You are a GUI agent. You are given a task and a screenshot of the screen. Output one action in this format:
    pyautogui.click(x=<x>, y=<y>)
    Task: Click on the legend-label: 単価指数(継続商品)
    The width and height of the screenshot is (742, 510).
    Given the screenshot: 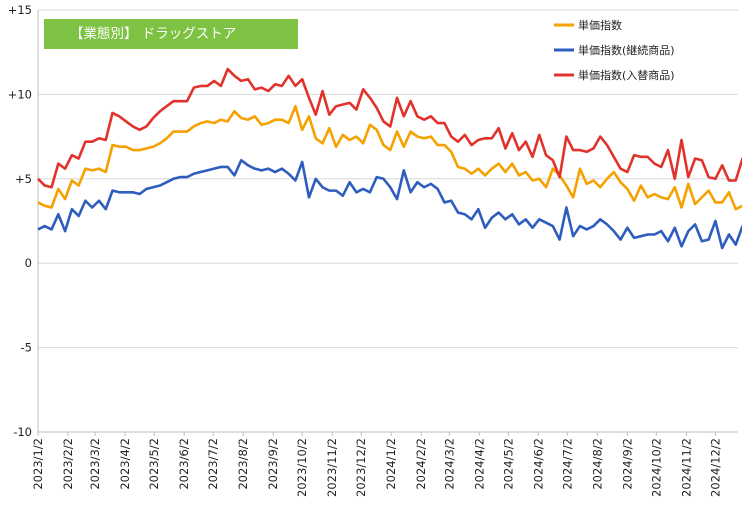 What is the action you would take?
    pyautogui.click(x=626, y=50)
    